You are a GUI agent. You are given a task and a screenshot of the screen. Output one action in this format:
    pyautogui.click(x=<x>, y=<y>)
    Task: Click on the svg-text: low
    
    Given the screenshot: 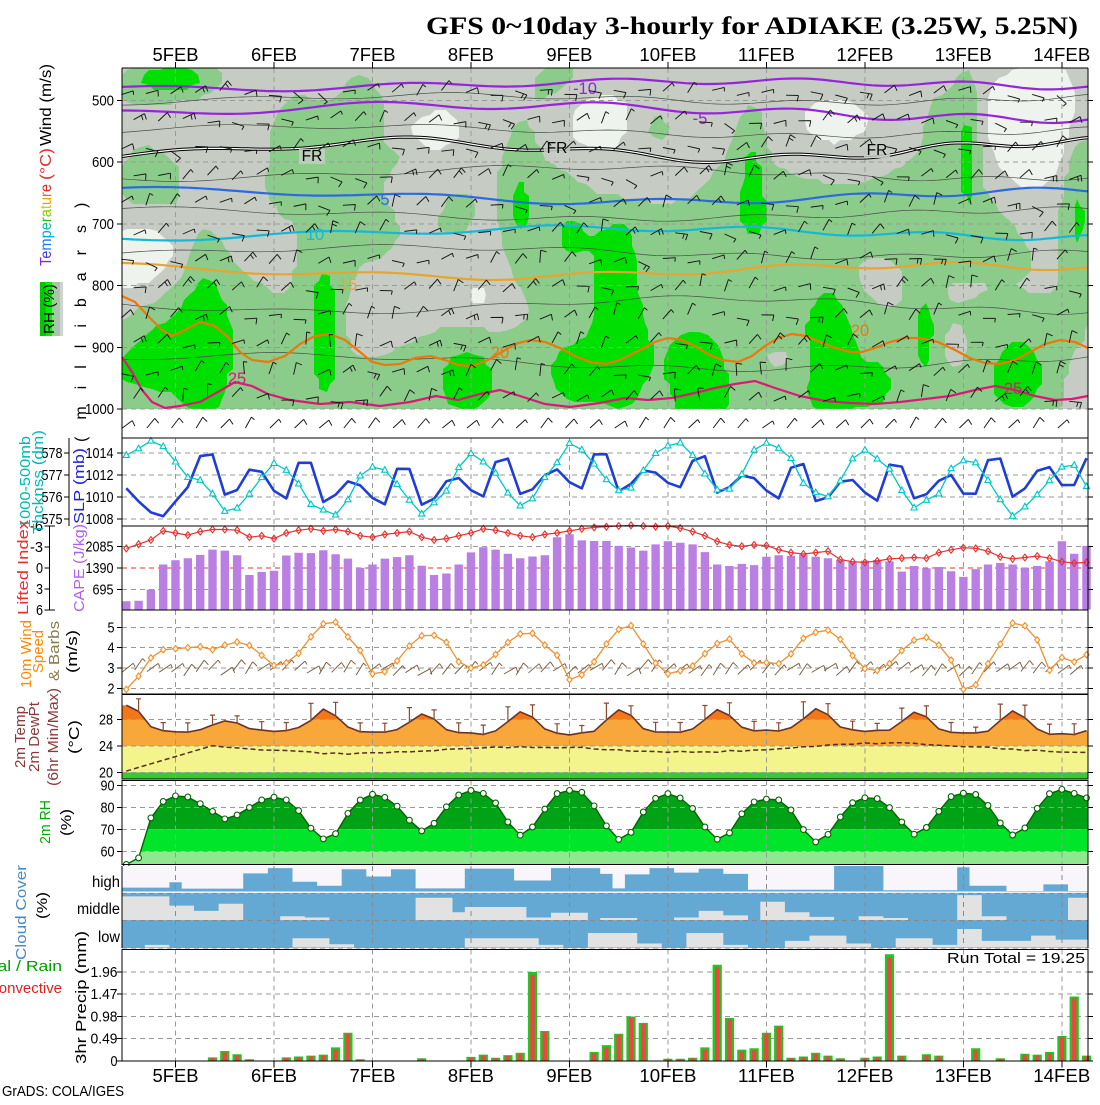 What is the action you would take?
    pyautogui.click(x=109, y=937)
    